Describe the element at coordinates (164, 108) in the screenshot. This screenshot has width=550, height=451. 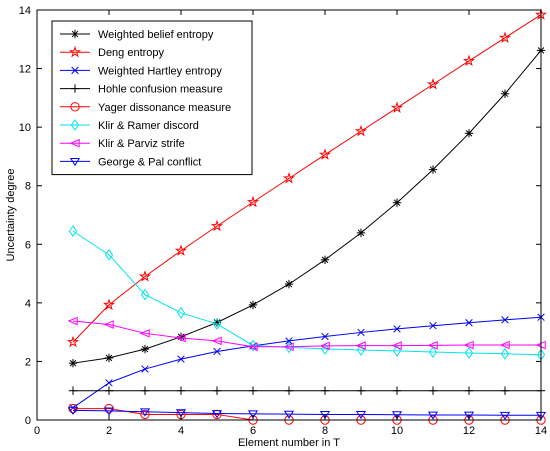
I see `legend-label: Yager dissonance measure` at that location.